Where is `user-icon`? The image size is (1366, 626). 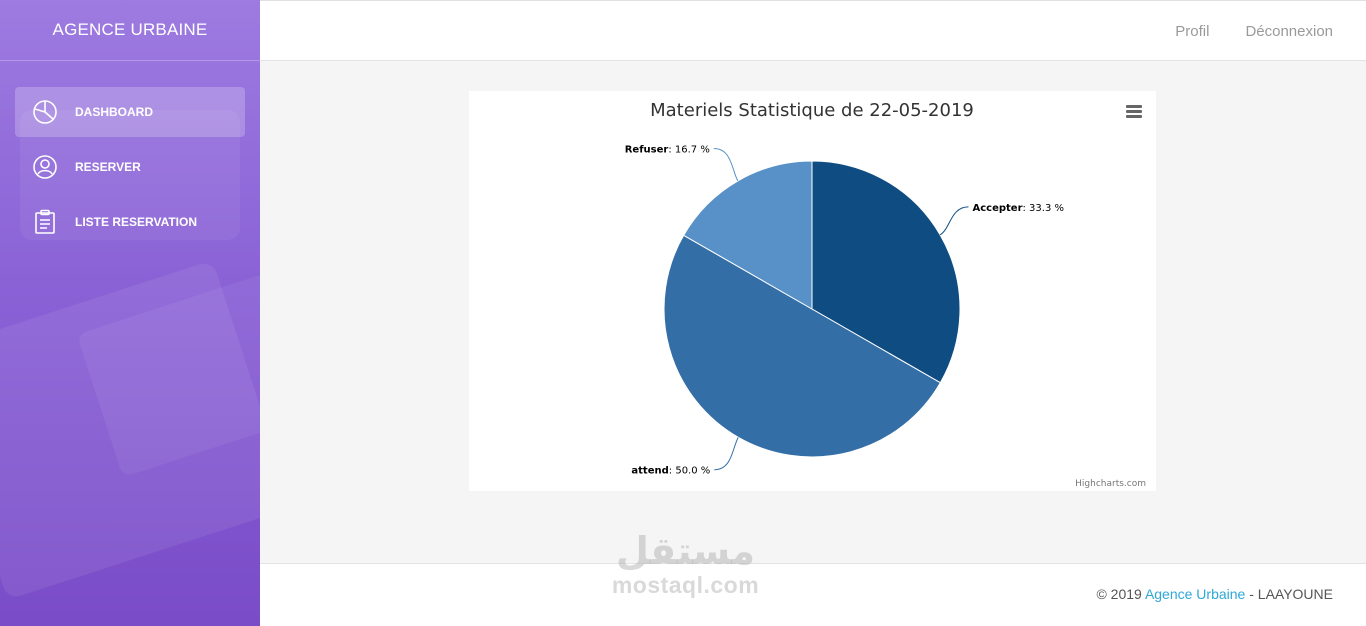 user-icon is located at coordinates (45, 167).